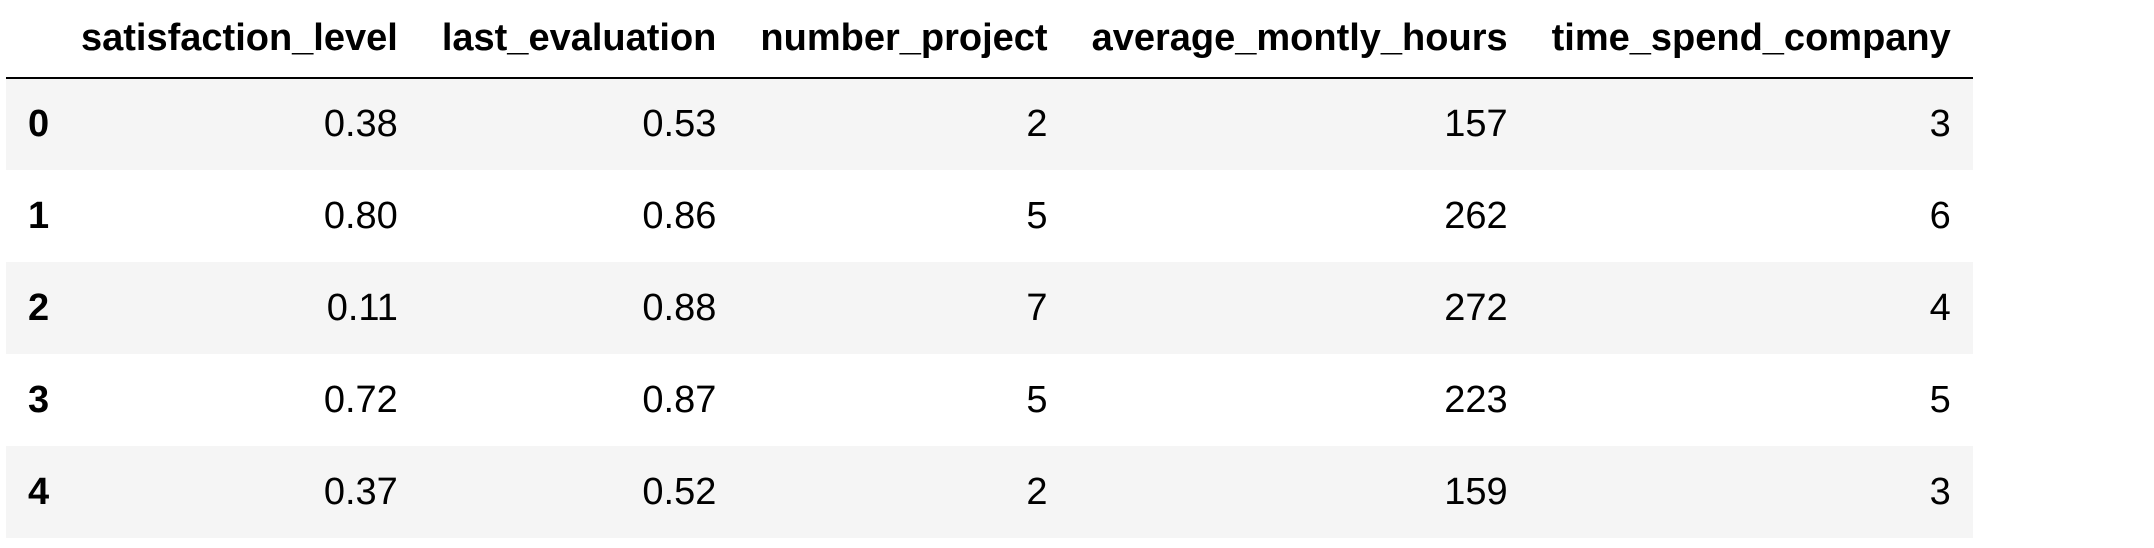 The height and width of the screenshot is (548, 2154). Describe the element at coordinates (360, 491) in the screenshot. I see `cell-satisfaction-level: 0.37` at that location.